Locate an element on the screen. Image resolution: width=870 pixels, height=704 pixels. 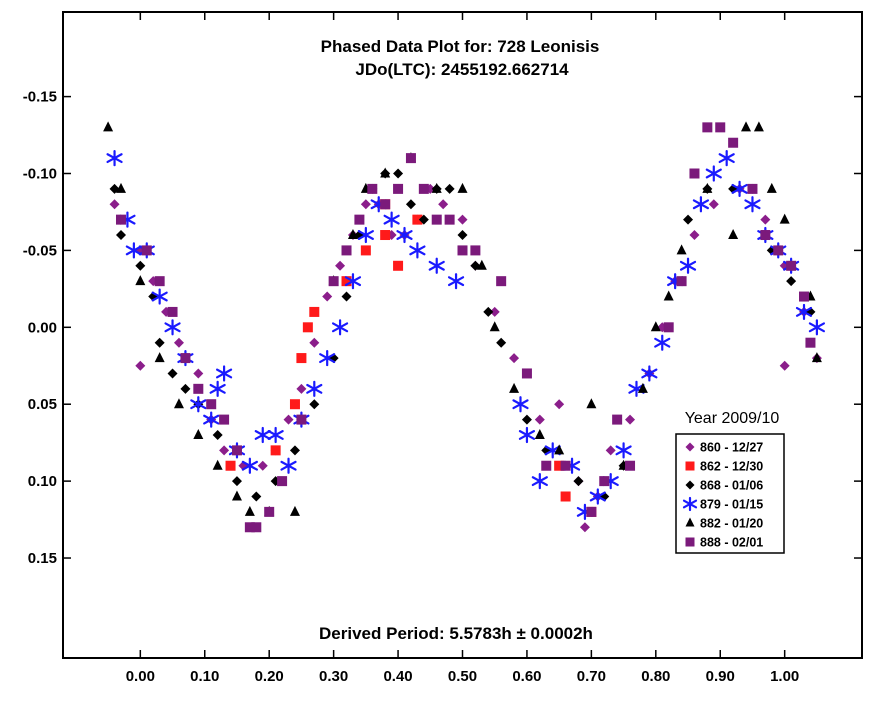
y-tick-label: -0.10 is located at coordinates (40, 174).